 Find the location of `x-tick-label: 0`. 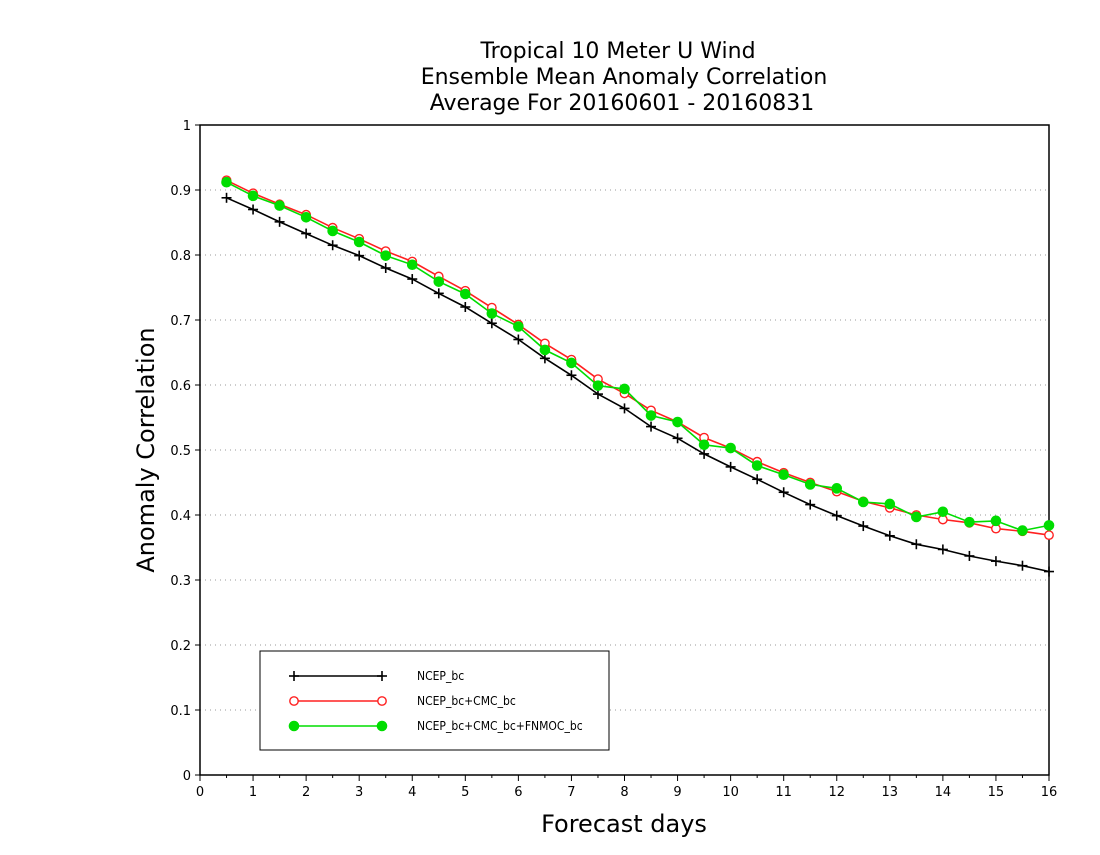

x-tick-label: 0 is located at coordinates (200, 792).